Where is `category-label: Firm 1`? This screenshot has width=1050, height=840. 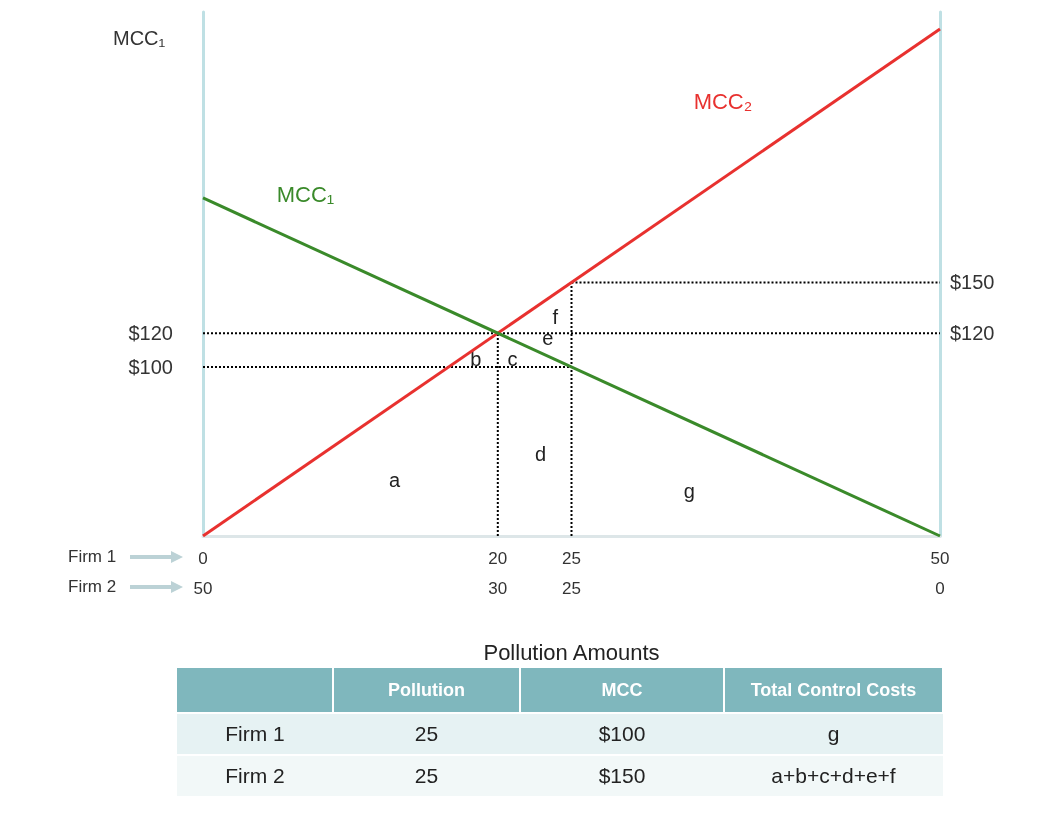 category-label: Firm 1 is located at coordinates (255, 734).